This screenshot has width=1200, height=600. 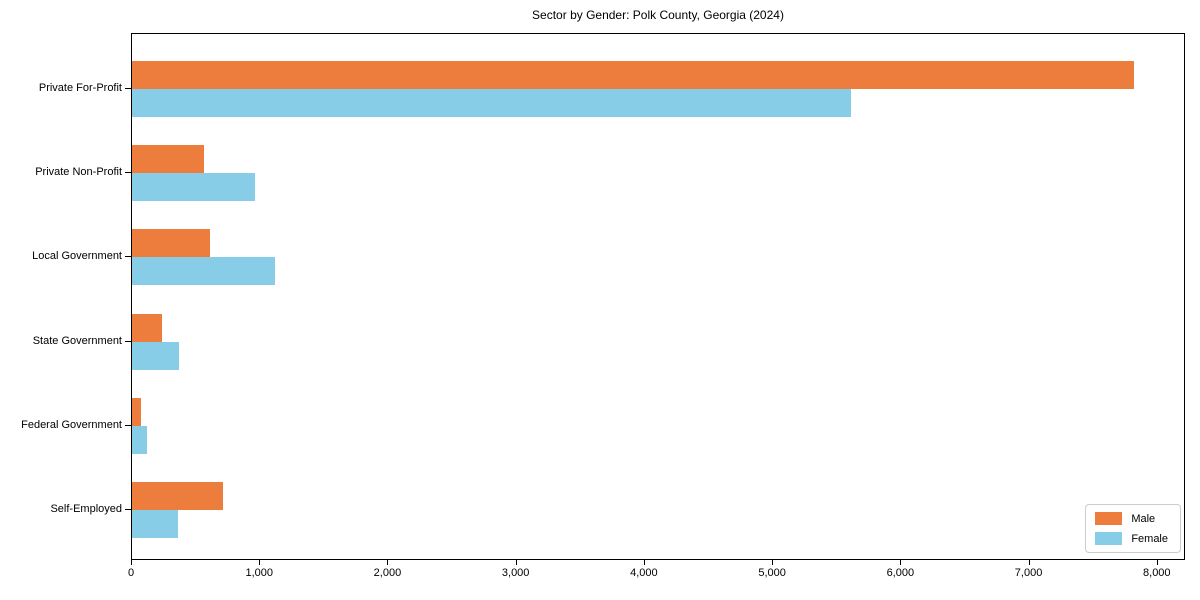 I want to click on bar-male-private-for-profit, so click(x=633, y=75).